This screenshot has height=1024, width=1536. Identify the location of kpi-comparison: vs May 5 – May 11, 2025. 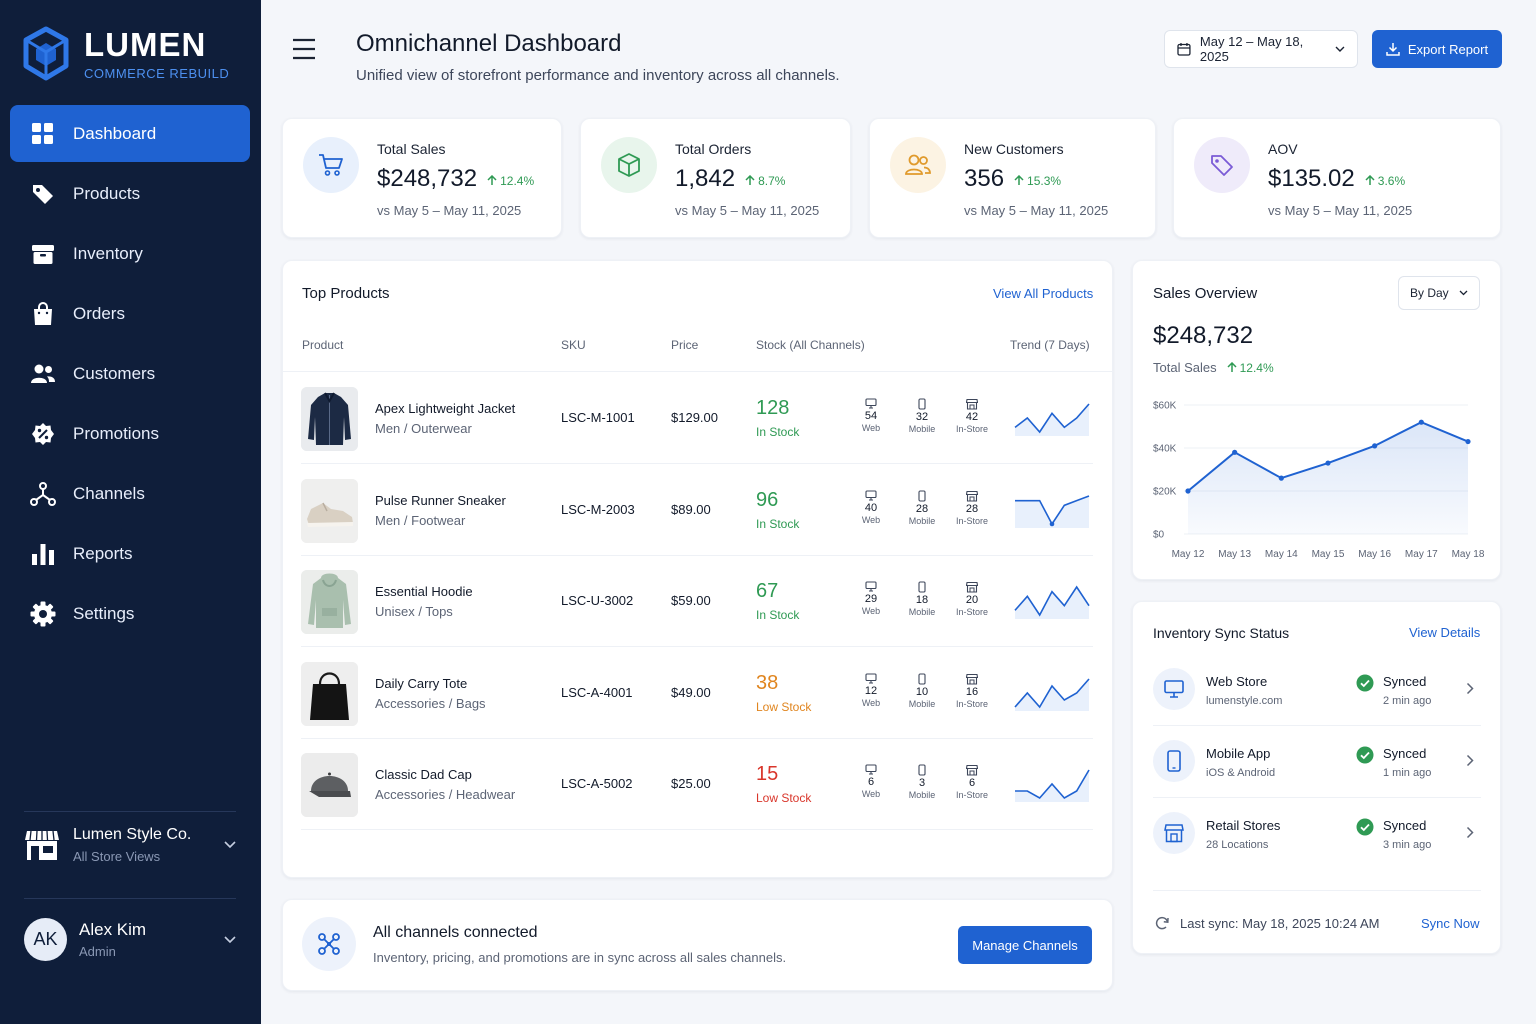
(747, 210).